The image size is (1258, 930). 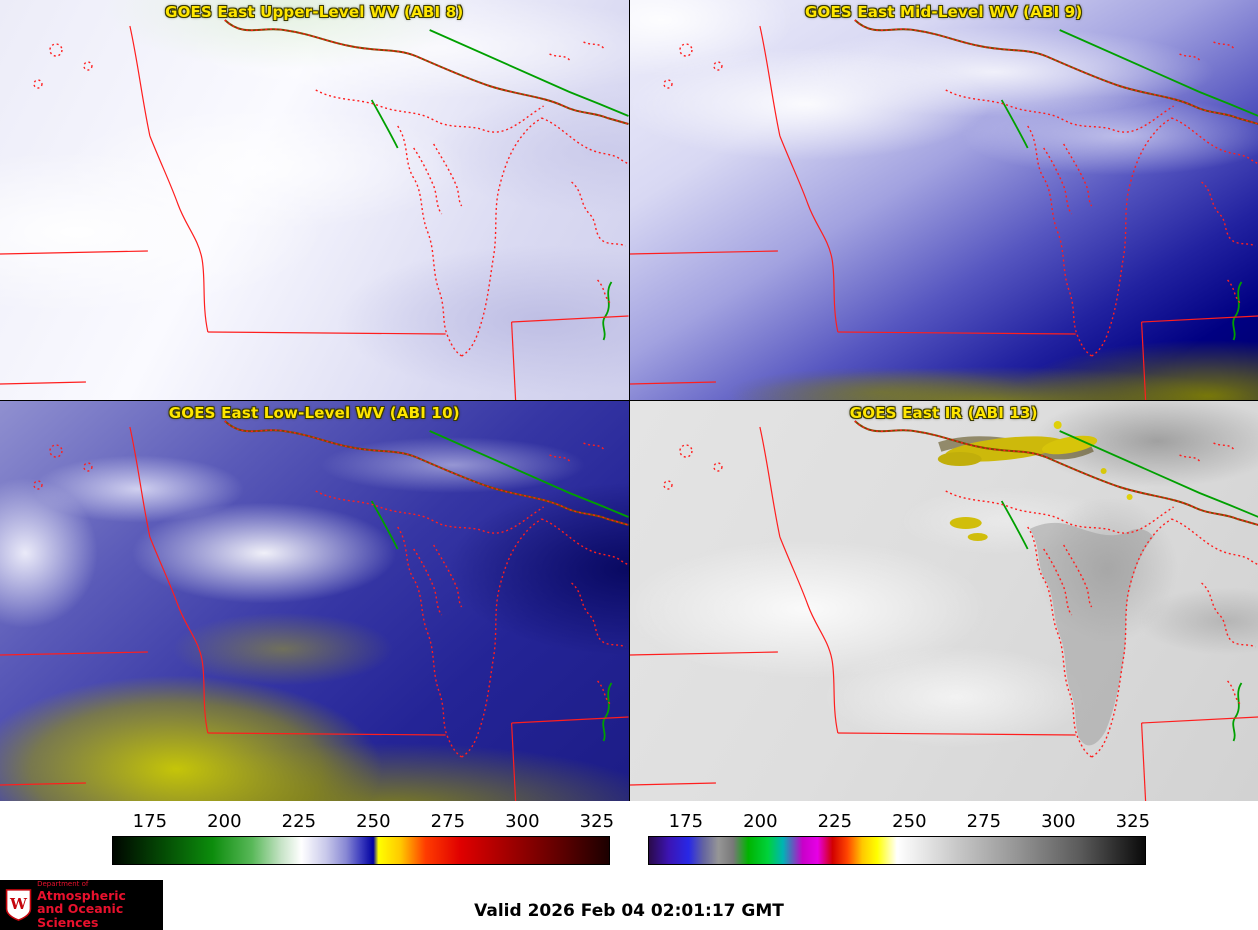 I want to click on wv-colorbar-ticks: 175 200 225 250 275 300 325, so click(x=363, y=823).